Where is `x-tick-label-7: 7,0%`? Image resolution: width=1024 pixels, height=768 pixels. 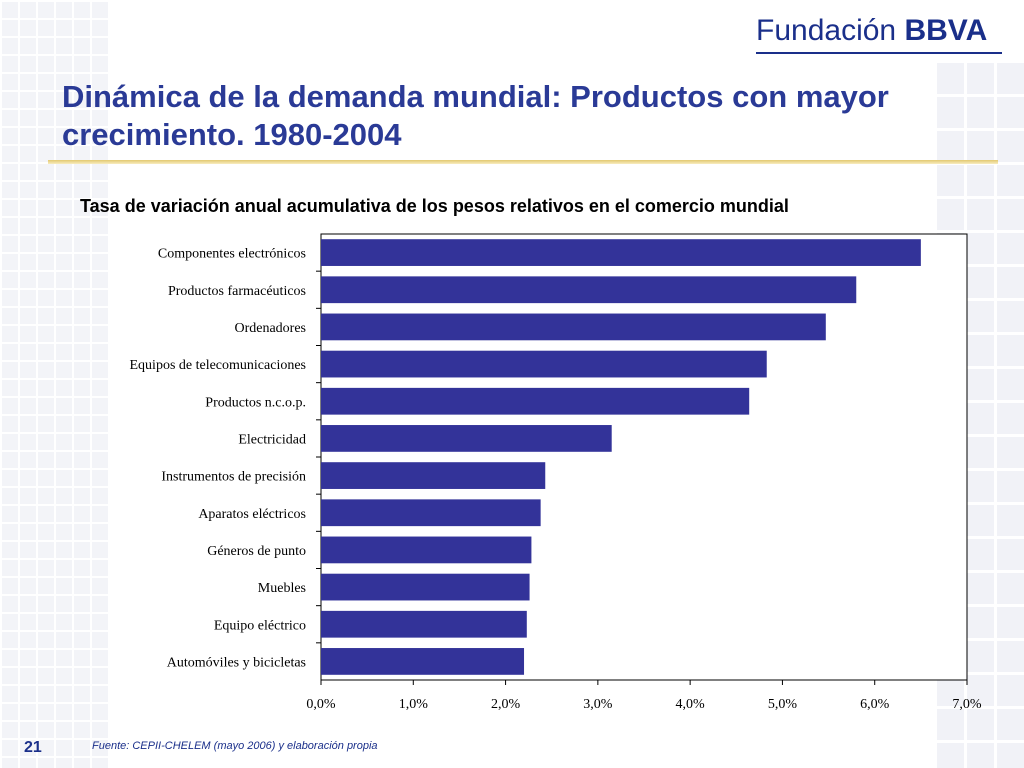 x-tick-label-7: 7,0% is located at coordinates (967, 704).